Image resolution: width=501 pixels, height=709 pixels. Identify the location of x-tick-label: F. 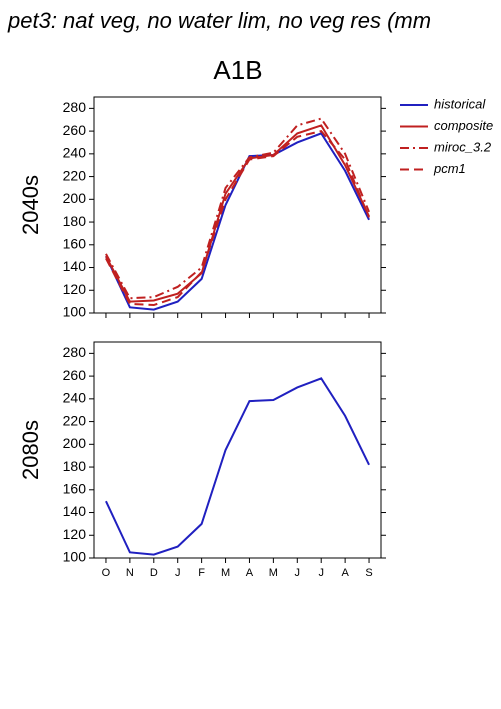
(201, 573).